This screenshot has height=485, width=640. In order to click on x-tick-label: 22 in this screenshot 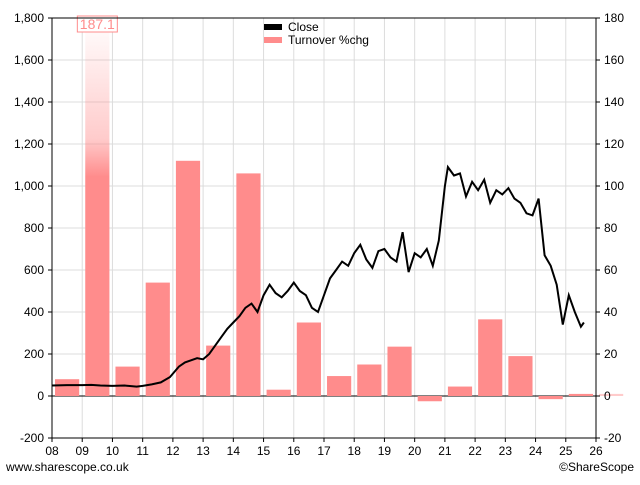, I will do `click(475, 451)`.